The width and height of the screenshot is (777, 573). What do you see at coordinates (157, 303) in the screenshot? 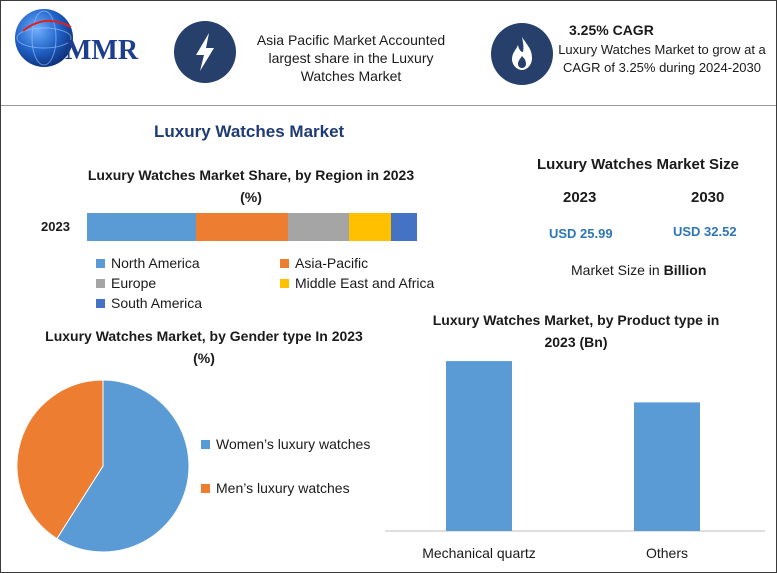
I see `legend-label-south-america: South America` at bounding box center [157, 303].